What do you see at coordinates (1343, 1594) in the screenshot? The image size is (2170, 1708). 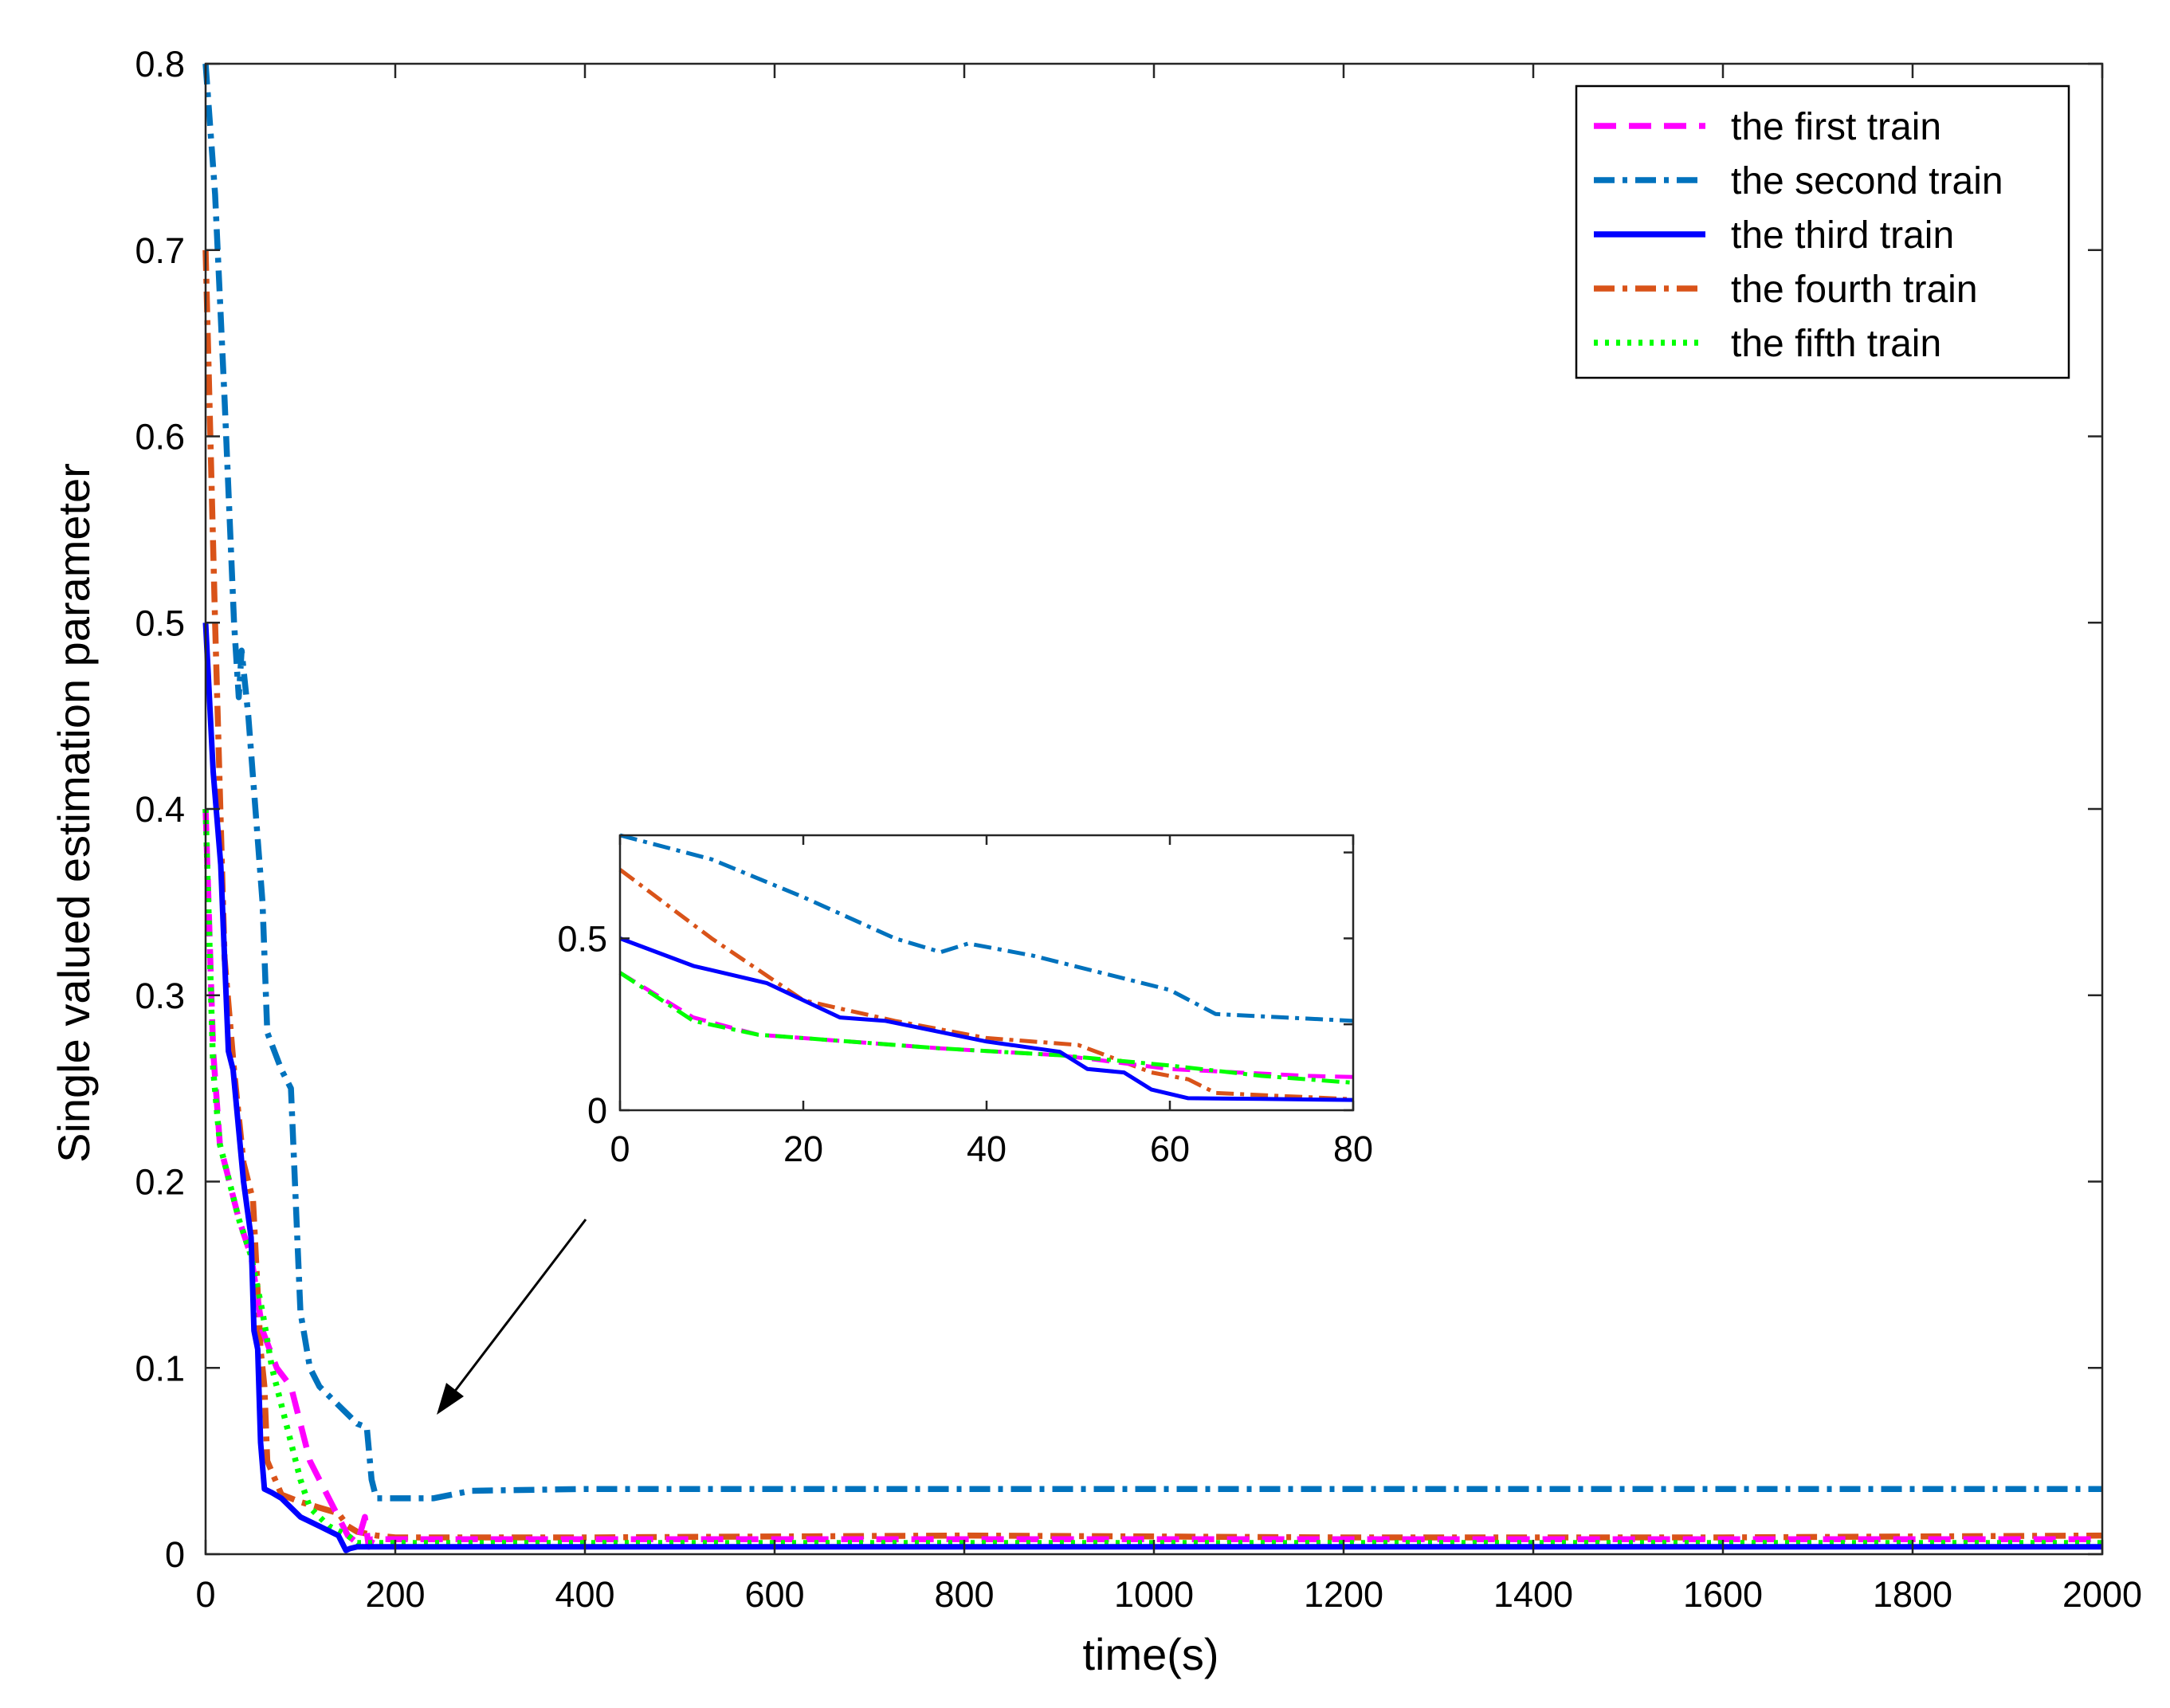 I see `x-tick-label: 1200` at bounding box center [1343, 1594].